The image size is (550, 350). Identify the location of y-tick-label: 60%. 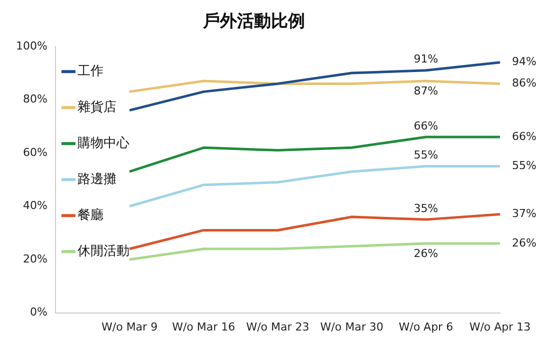
(35, 152).